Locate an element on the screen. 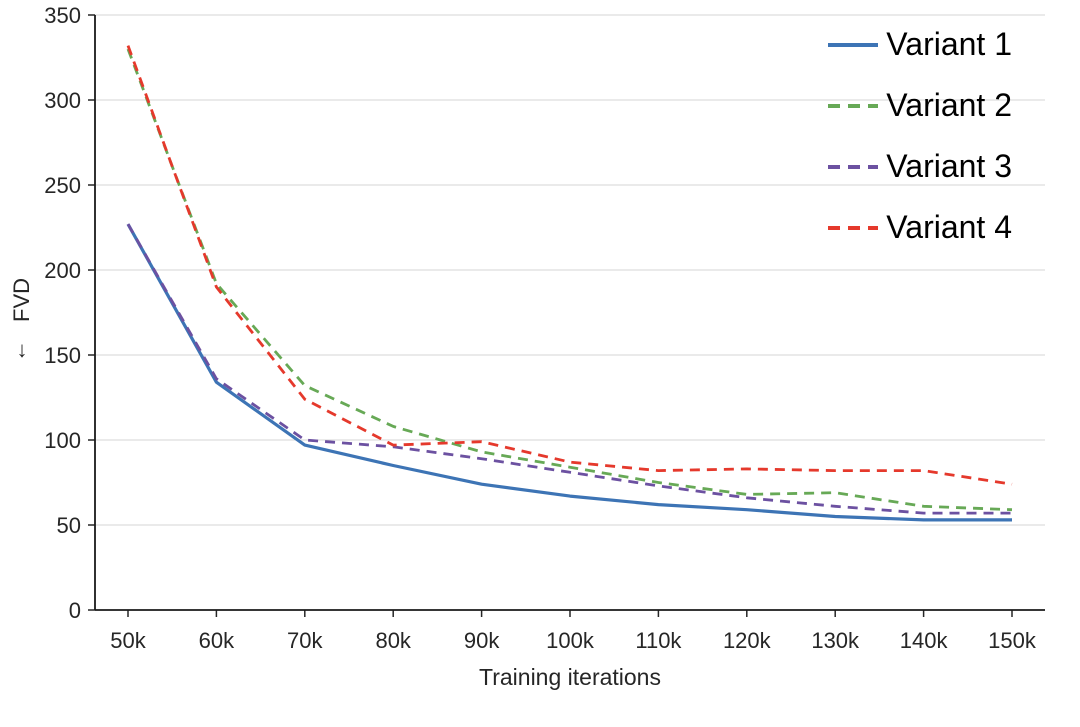  legend-item-variant-2: Variant 2 is located at coordinates (920, 105).